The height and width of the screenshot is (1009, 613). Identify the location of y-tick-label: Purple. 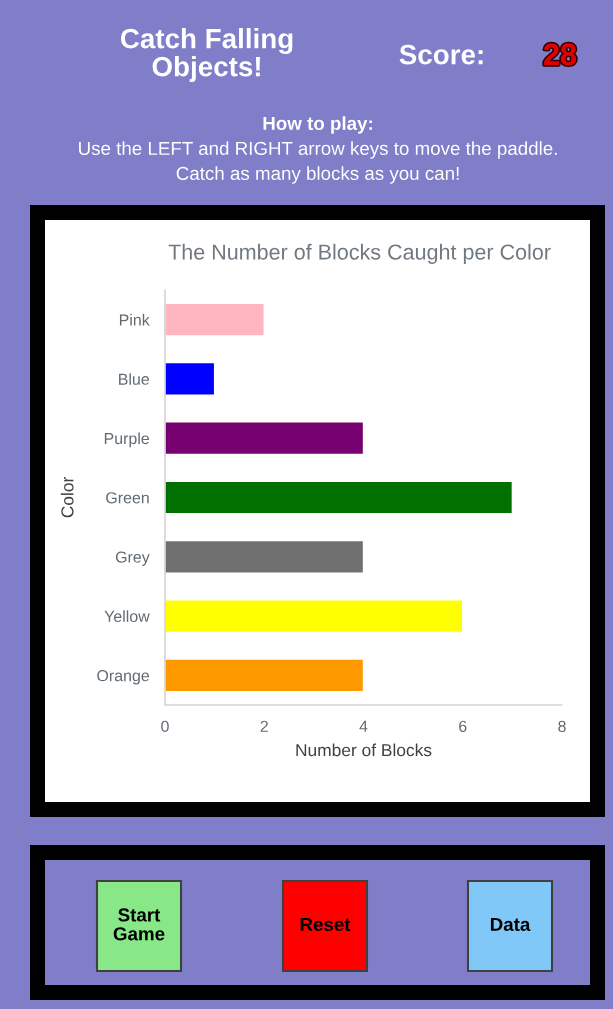
(127, 440).